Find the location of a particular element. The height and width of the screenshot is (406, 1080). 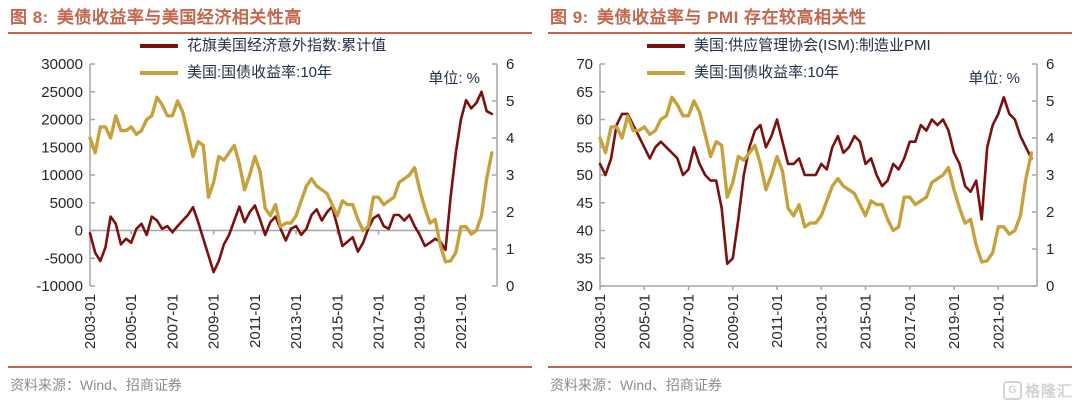

legend-item: 花旗美国经济意外指数:累计值 is located at coordinates (263, 46).